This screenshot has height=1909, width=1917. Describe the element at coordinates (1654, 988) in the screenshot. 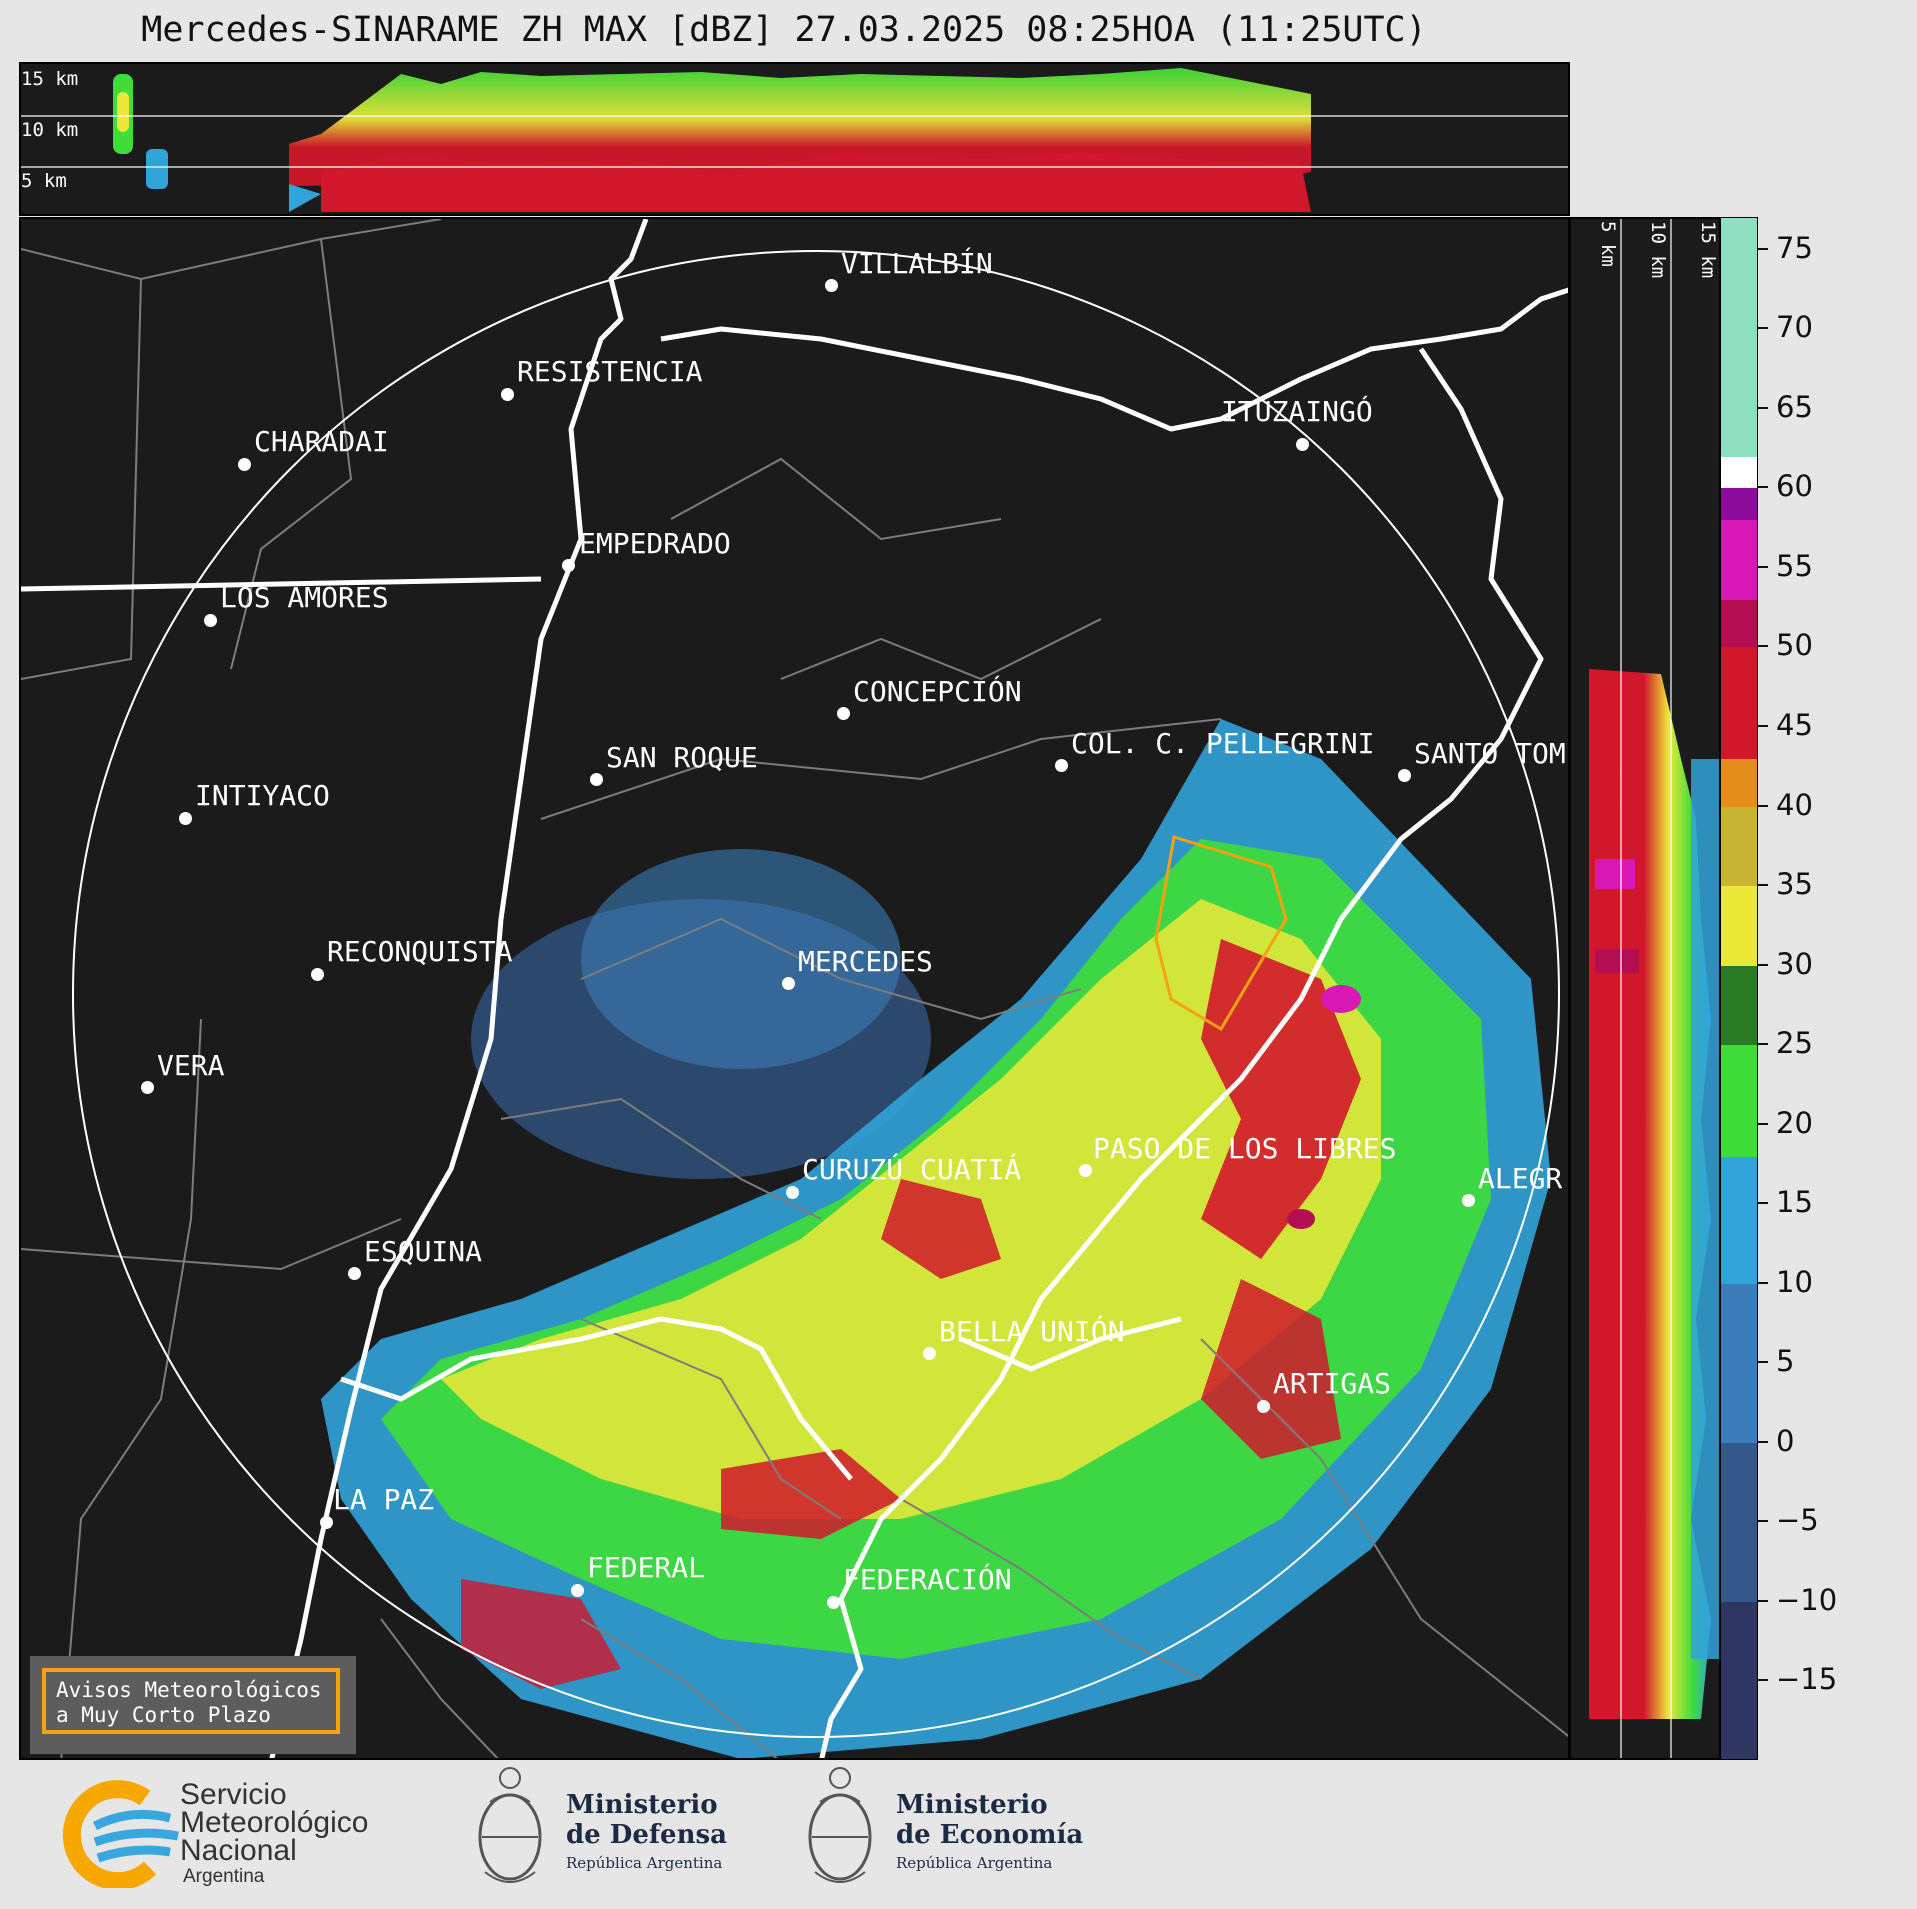

I see `side-profile-graphic` at that location.